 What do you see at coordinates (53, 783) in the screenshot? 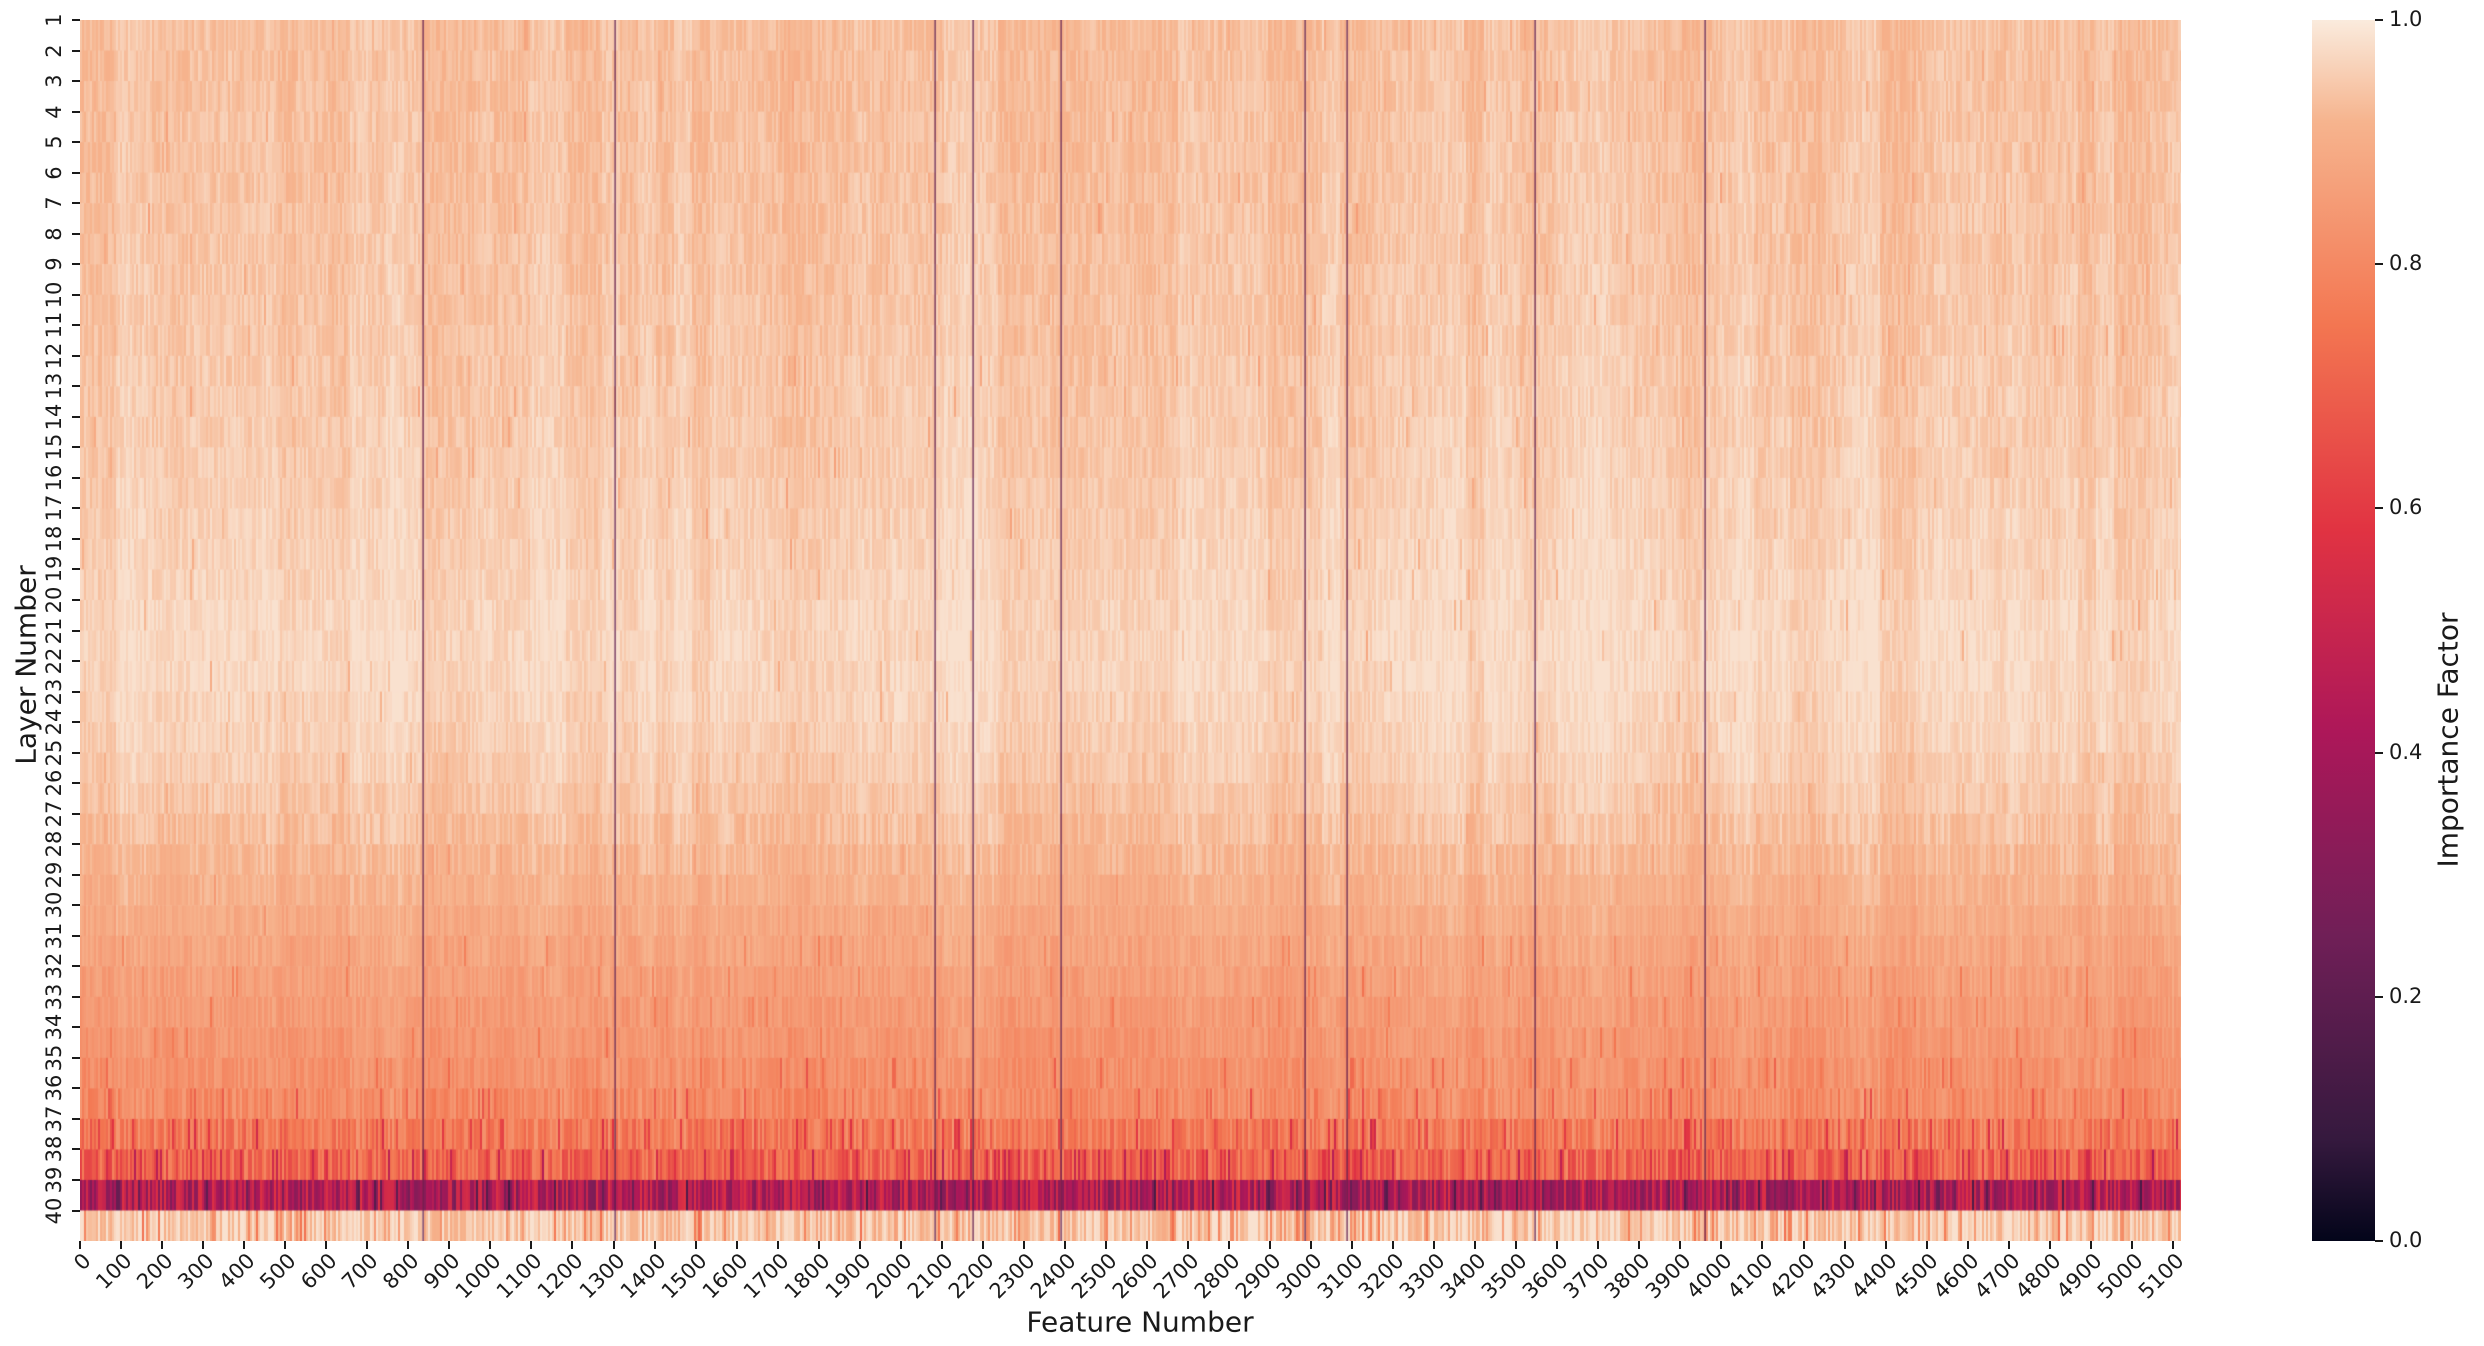
I see `y-tick-label: 26` at bounding box center [53, 783].